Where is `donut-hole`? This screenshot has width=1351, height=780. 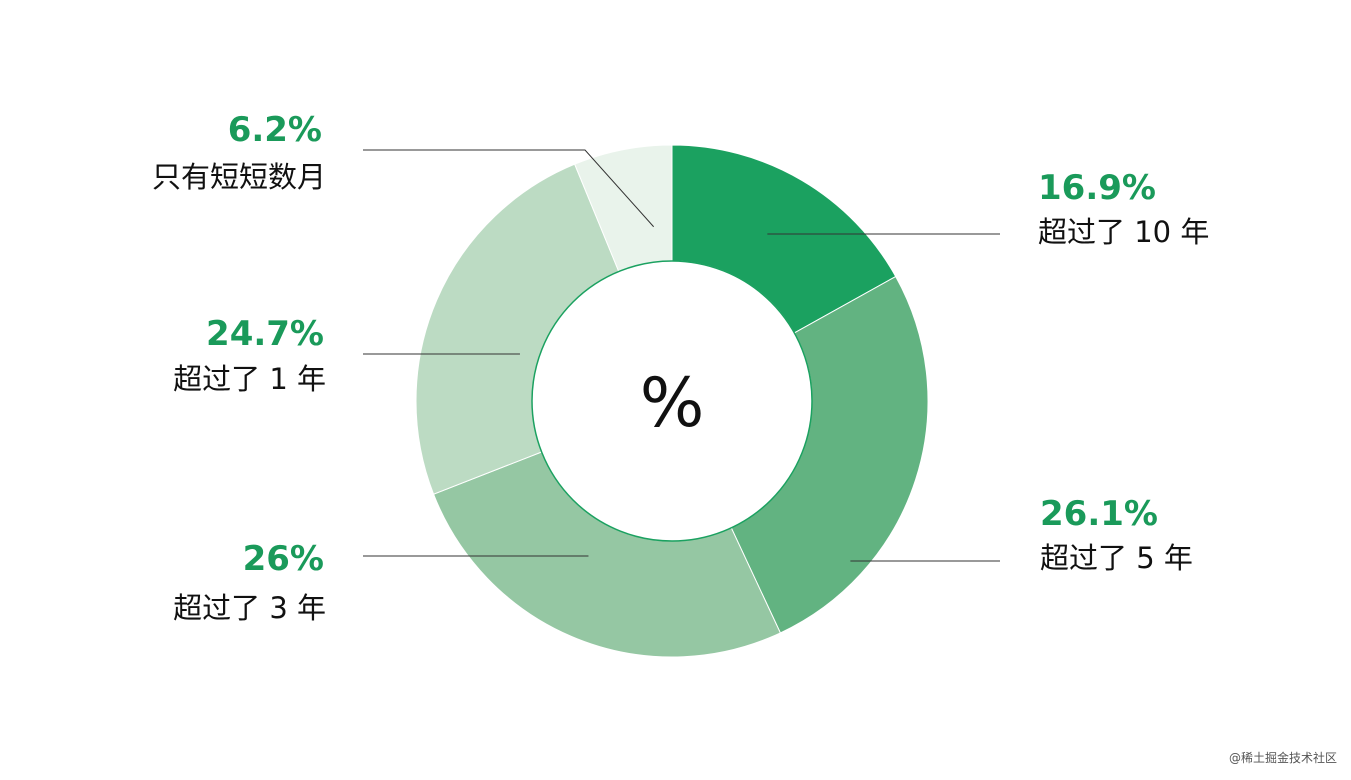 donut-hole is located at coordinates (672, 401).